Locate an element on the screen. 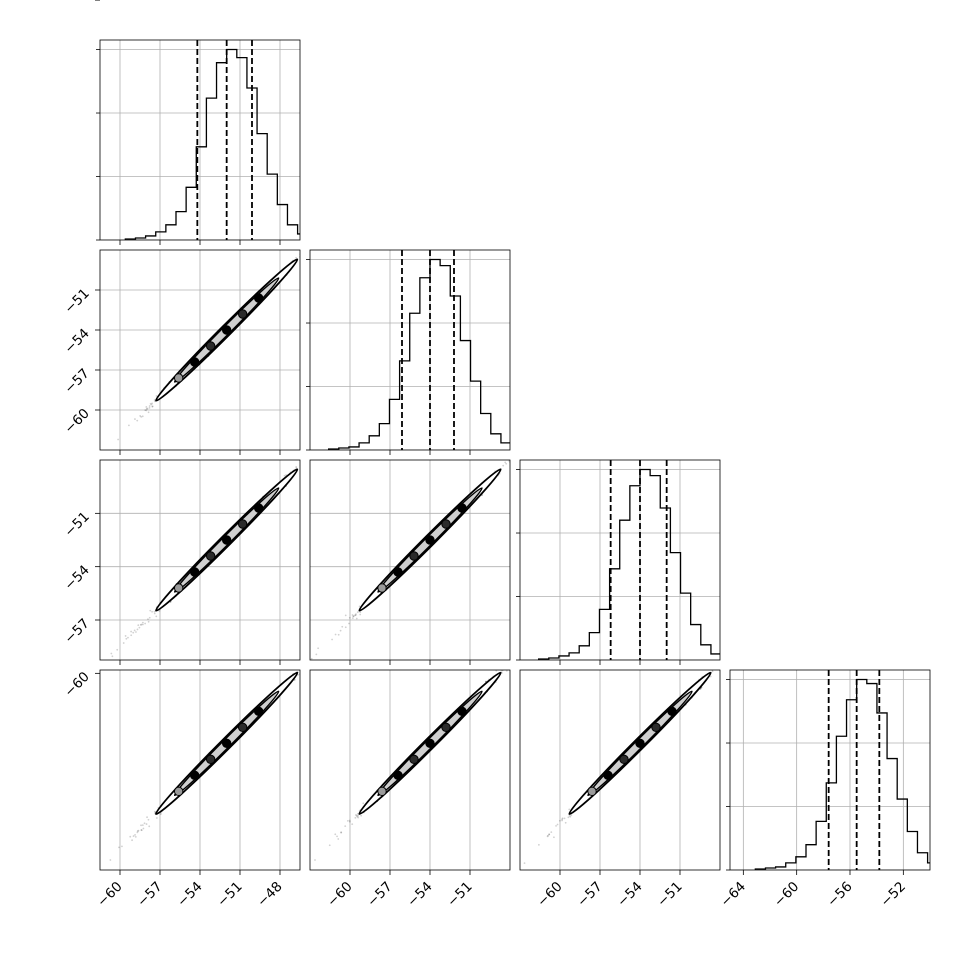 Image resolution: width=970 pixels, height=970 pixels. x-tick-label: −51 is located at coordinates (229, 894).